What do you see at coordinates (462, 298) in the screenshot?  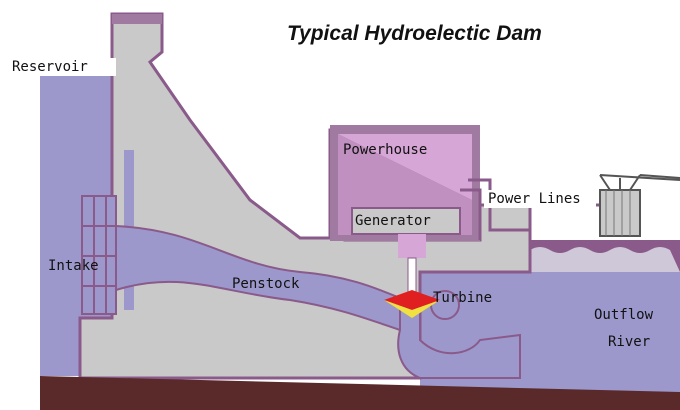 I see `label: Turbine` at bounding box center [462, 298].